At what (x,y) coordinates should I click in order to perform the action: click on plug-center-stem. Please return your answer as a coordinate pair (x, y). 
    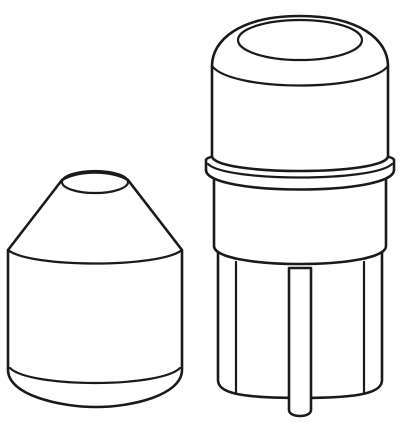
    Looking at the image, I should click on (300, 342).